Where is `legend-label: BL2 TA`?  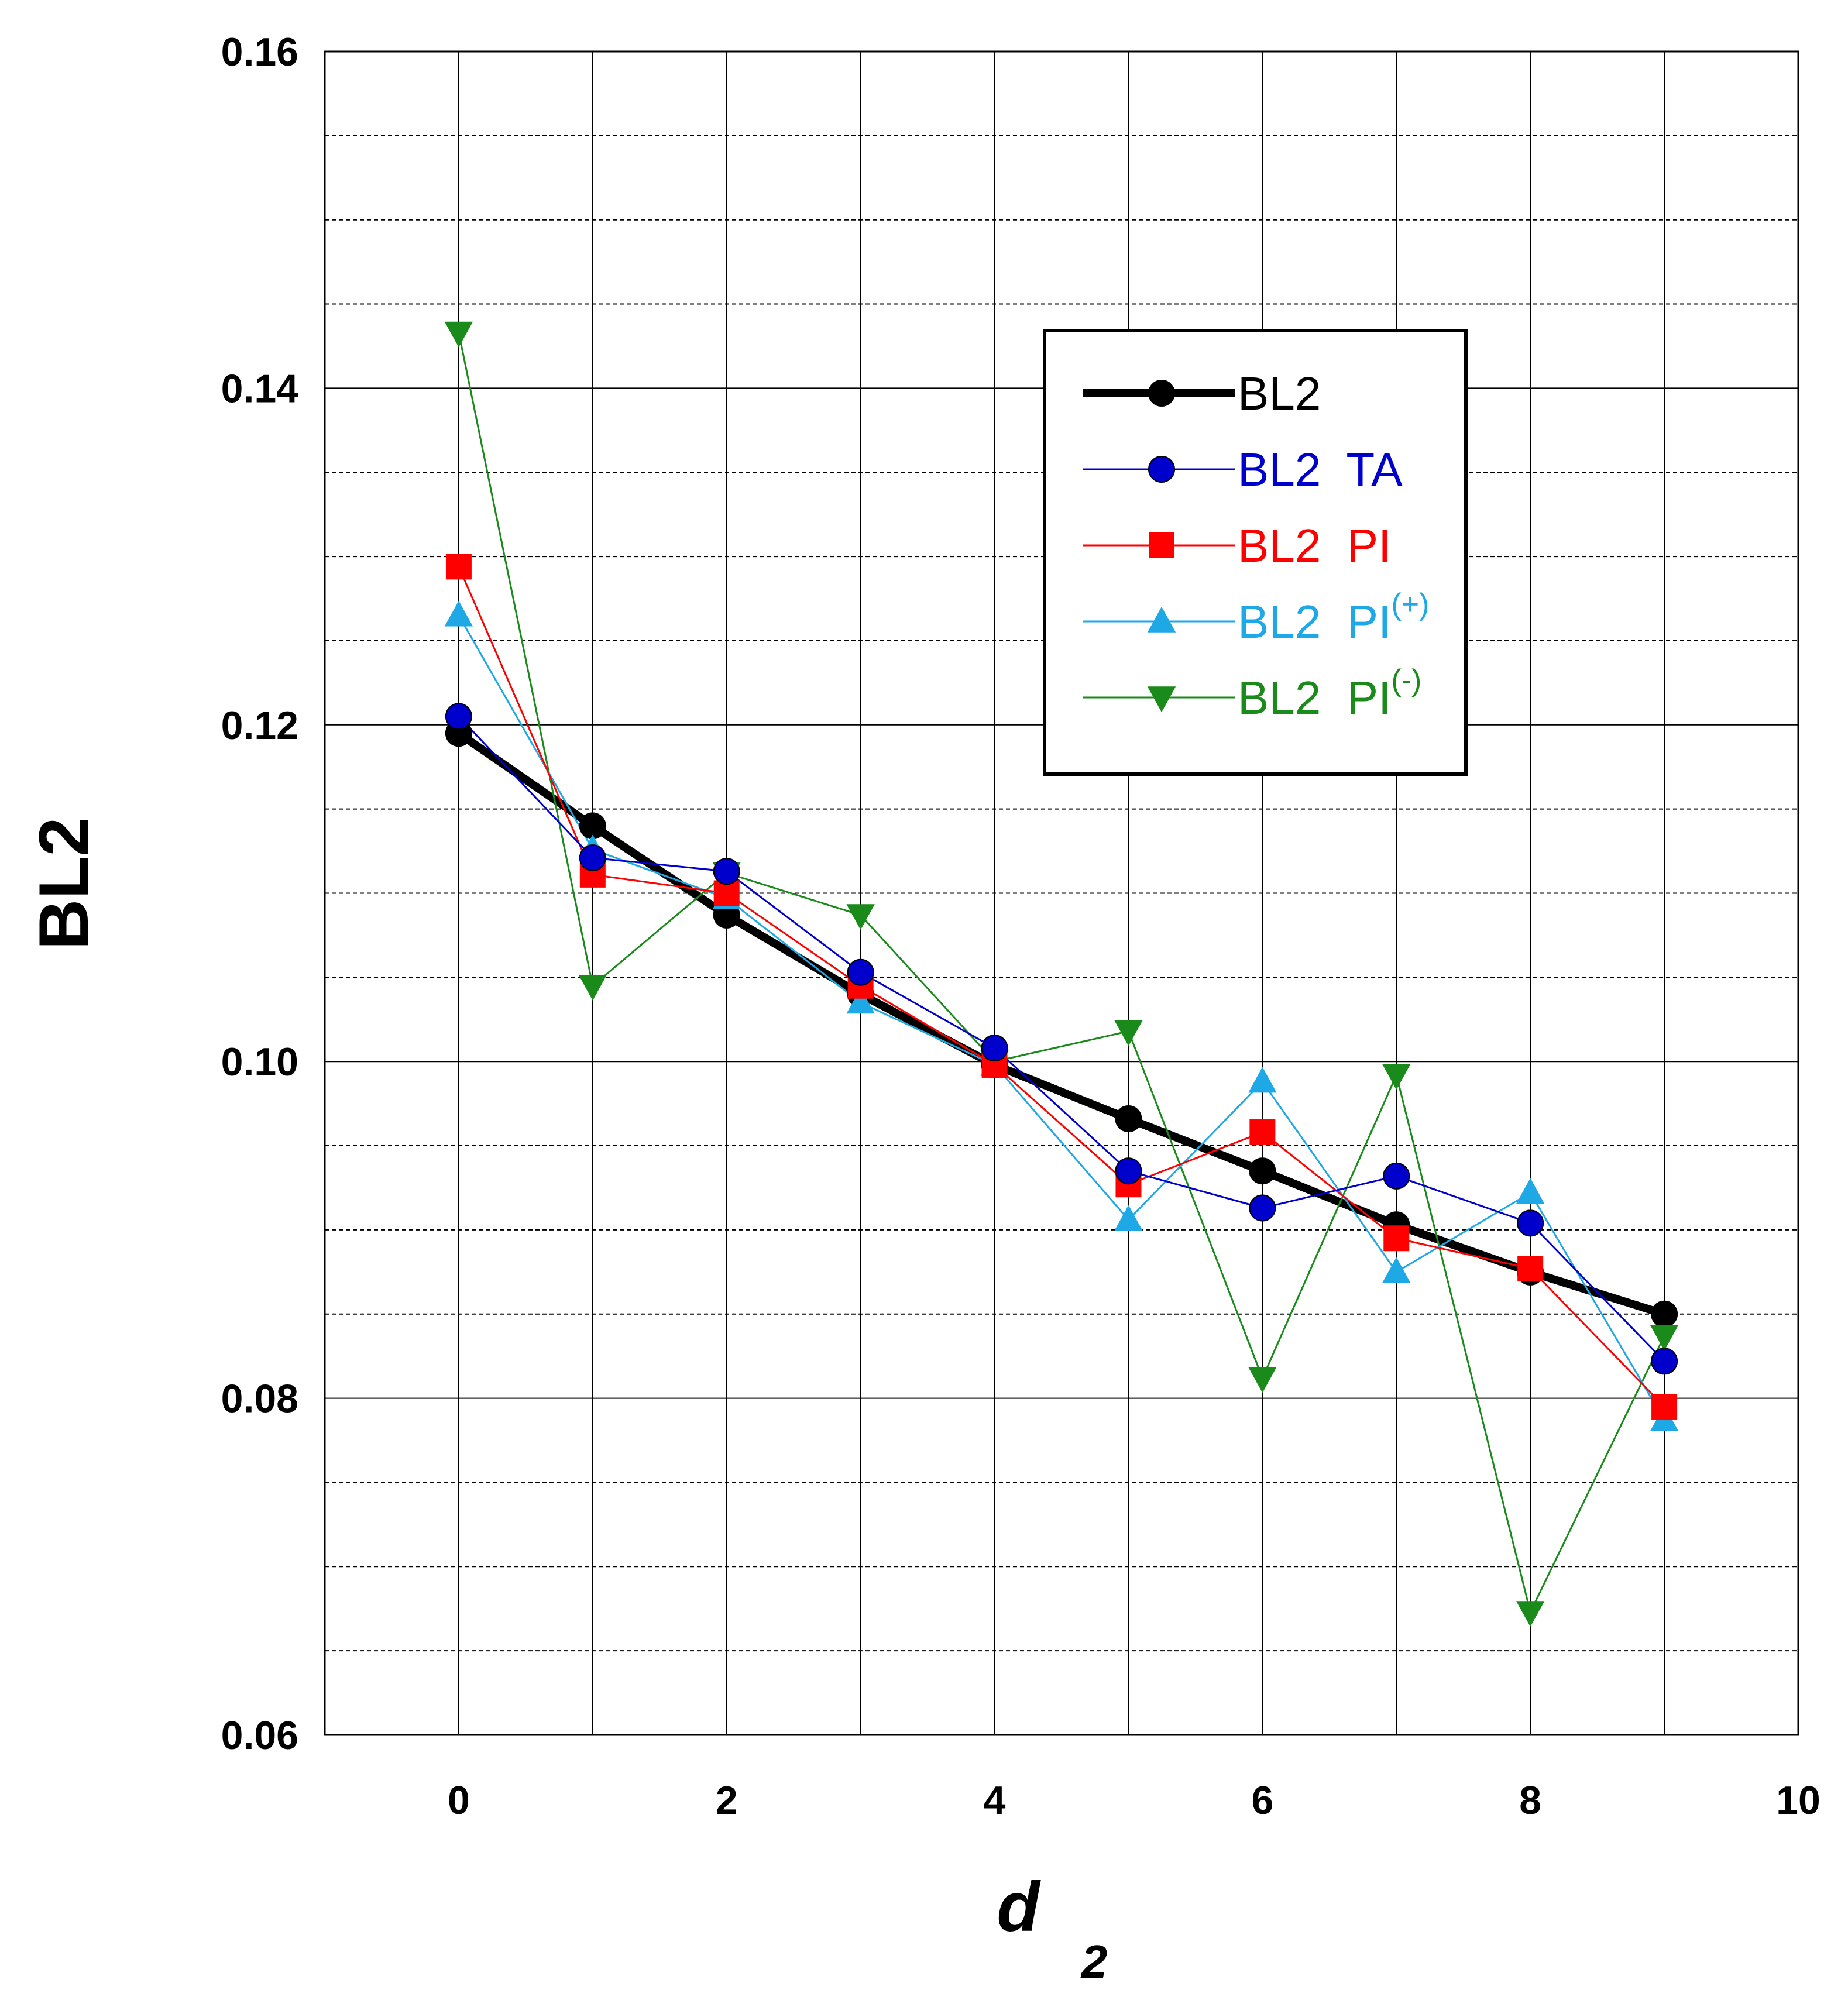
legend-label: BL2 TA is located at coordinates (1320, 470).